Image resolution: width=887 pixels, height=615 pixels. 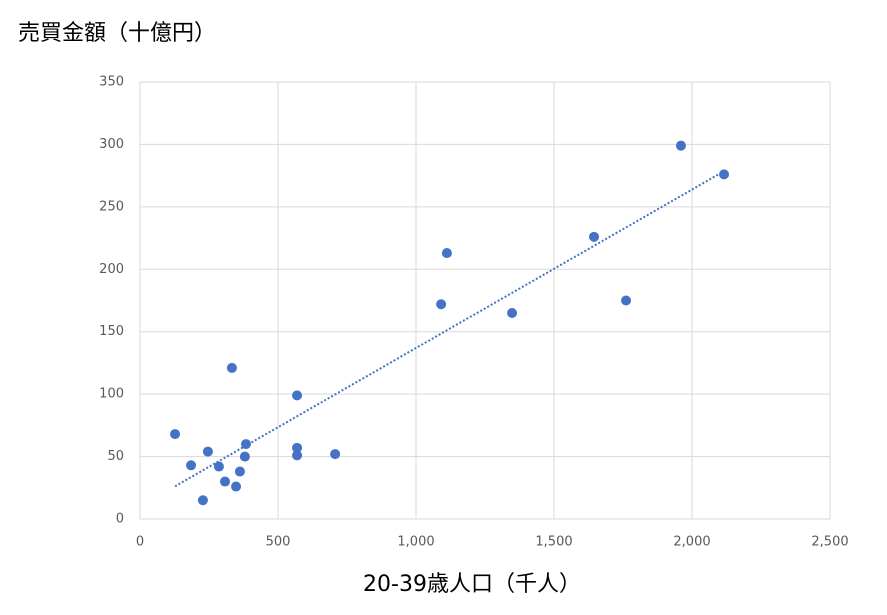 I want to click on x-tick-label: 1,500, so click(x=553, y=542).